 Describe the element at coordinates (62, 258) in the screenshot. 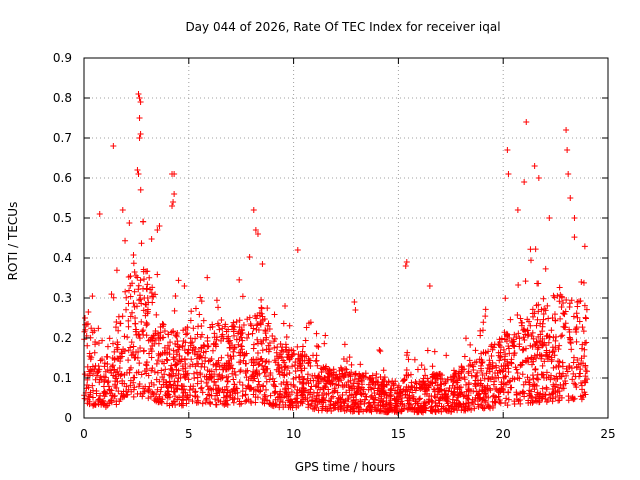

I see `y-tick-label: 0.4` at that location.